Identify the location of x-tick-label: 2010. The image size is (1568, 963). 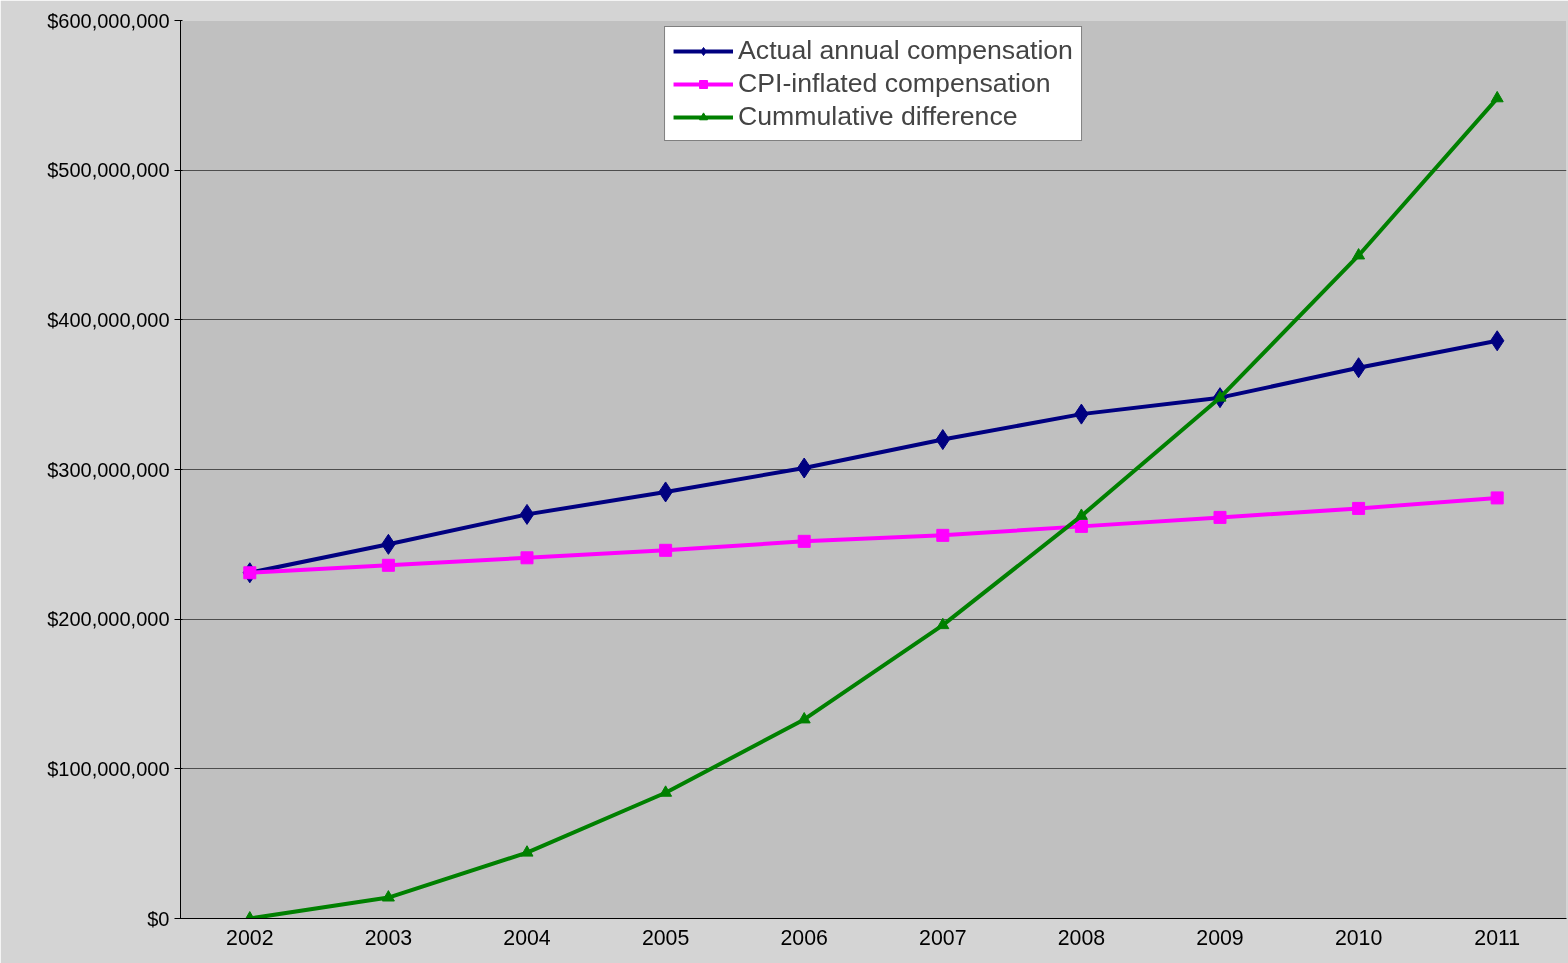
(1358, 937).